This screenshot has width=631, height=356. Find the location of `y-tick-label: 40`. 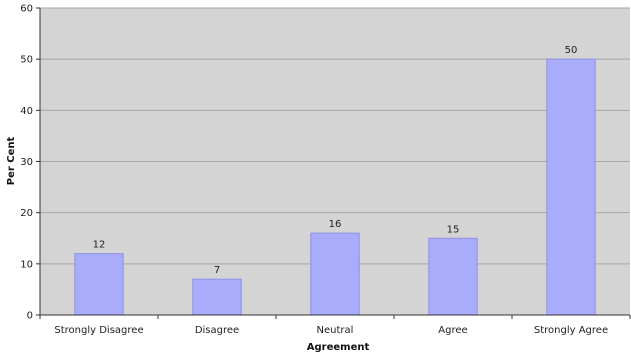

y-tick-label: 40 is located at coordinates (26, 111).